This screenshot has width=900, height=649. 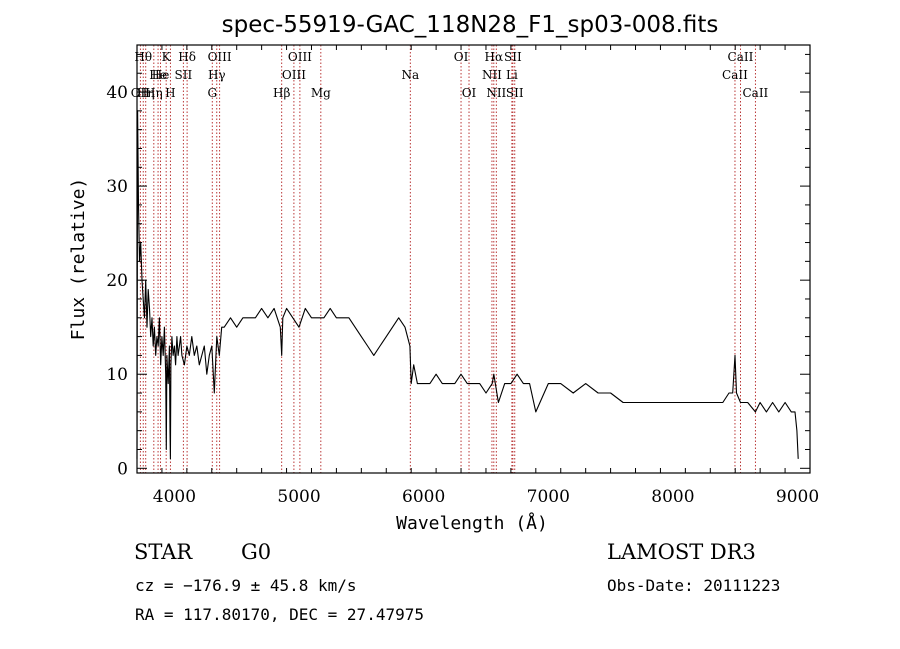 I want to click on coordinates: RA = 117.80170, DEC = 27.47975, so click(x=279, y=614).